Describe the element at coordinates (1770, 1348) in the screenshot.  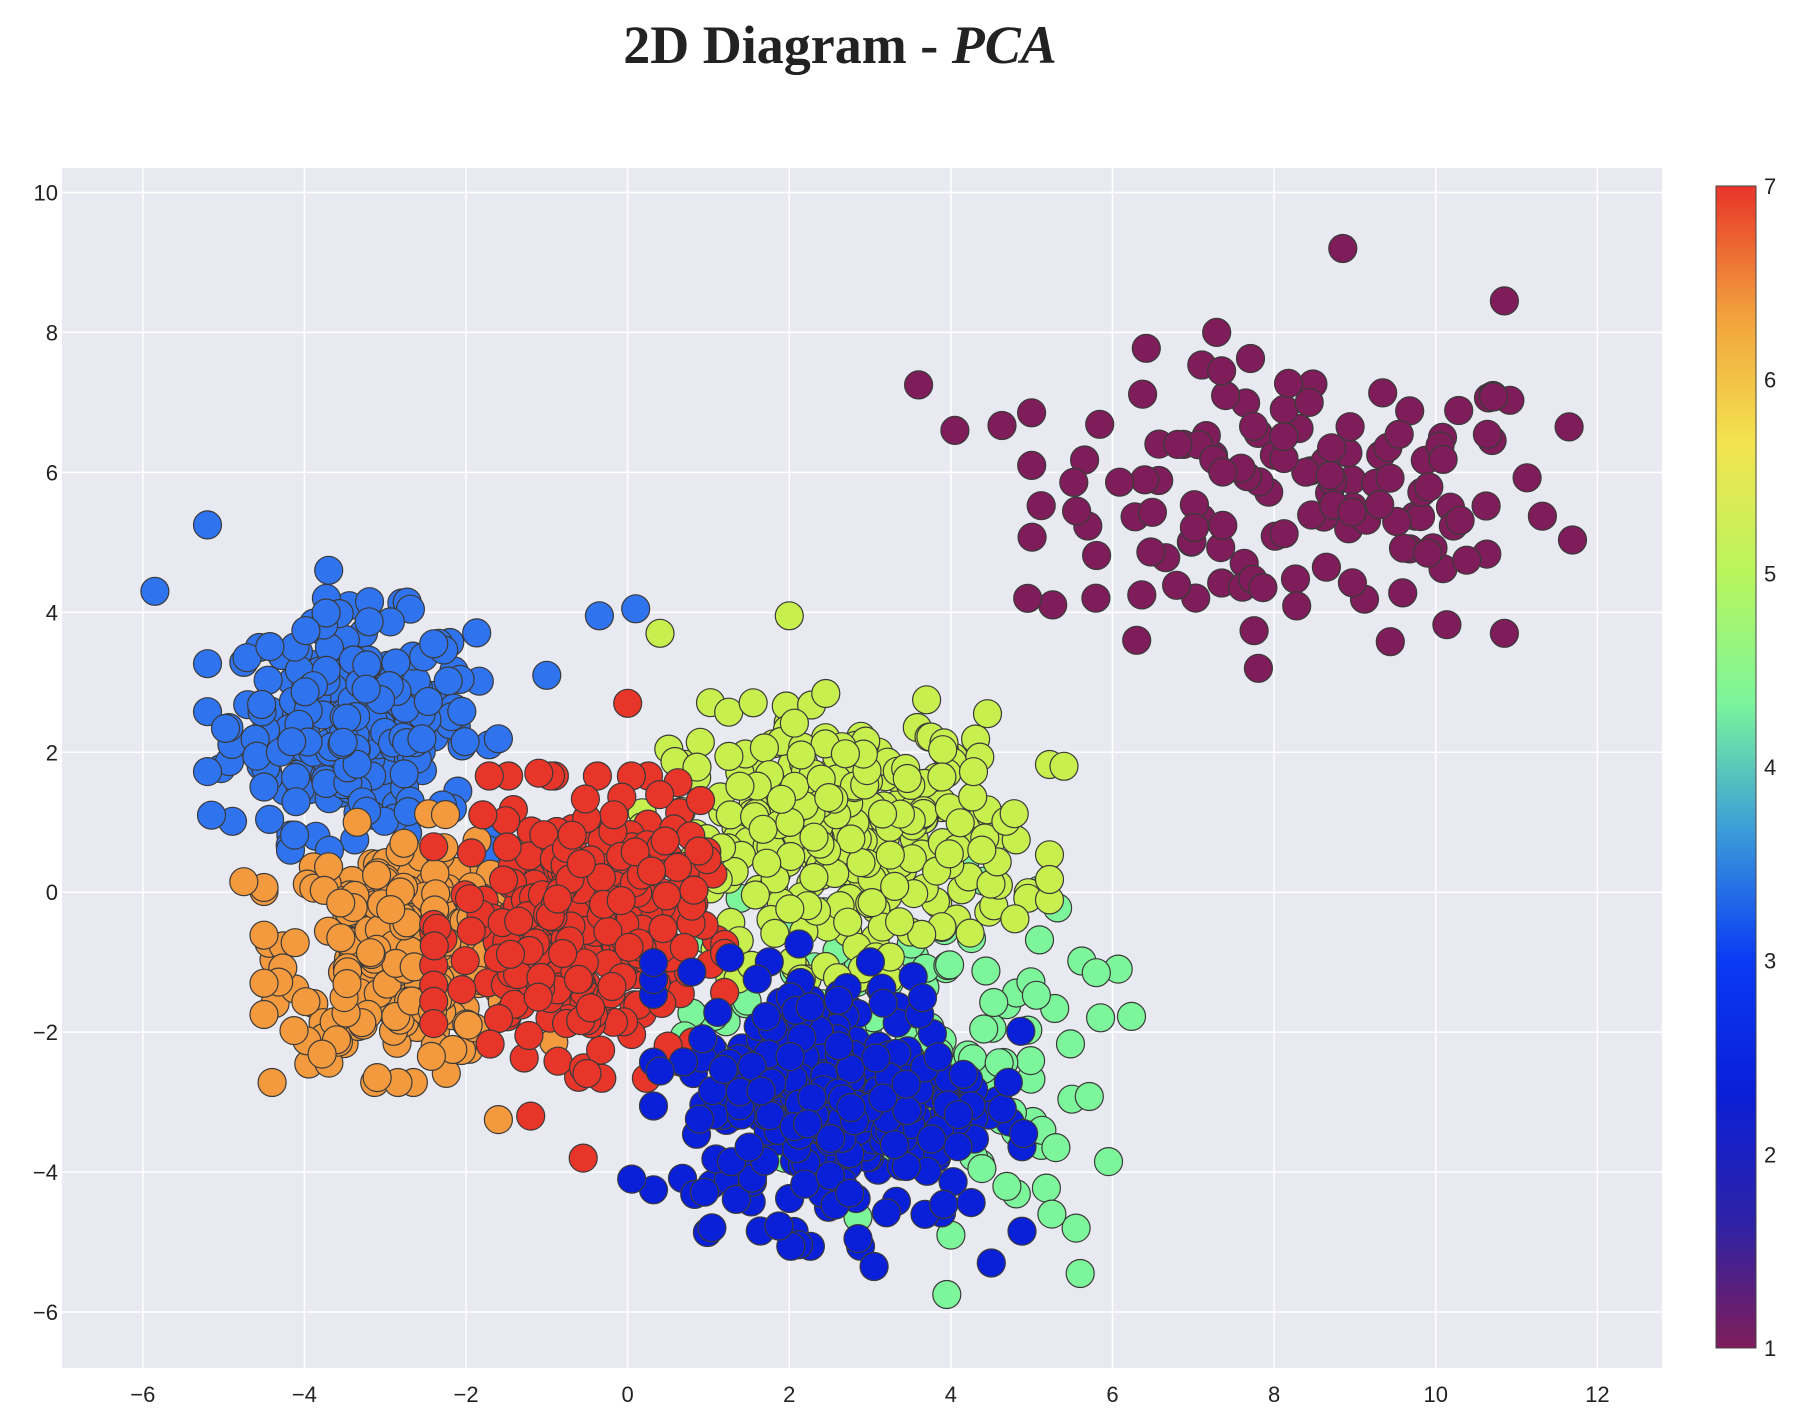
I see `colorbar-tick-label: 1` at that location.